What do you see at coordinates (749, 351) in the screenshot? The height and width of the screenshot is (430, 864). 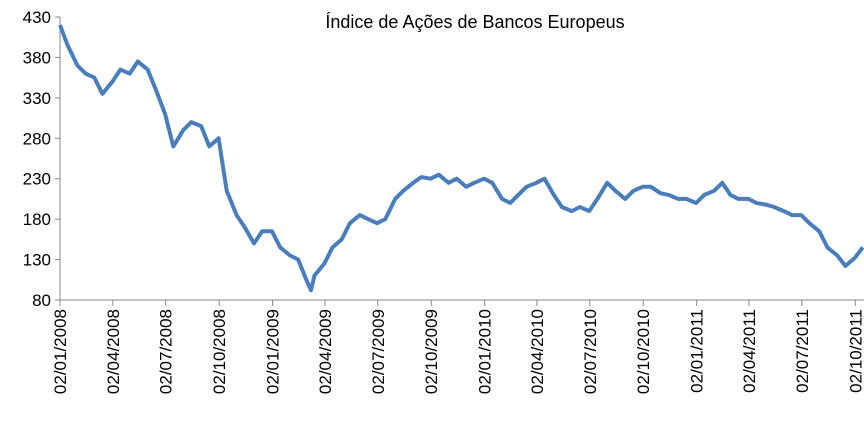 I see `x-tick-label: 02/04/2011` at bounding box center [749, 351].